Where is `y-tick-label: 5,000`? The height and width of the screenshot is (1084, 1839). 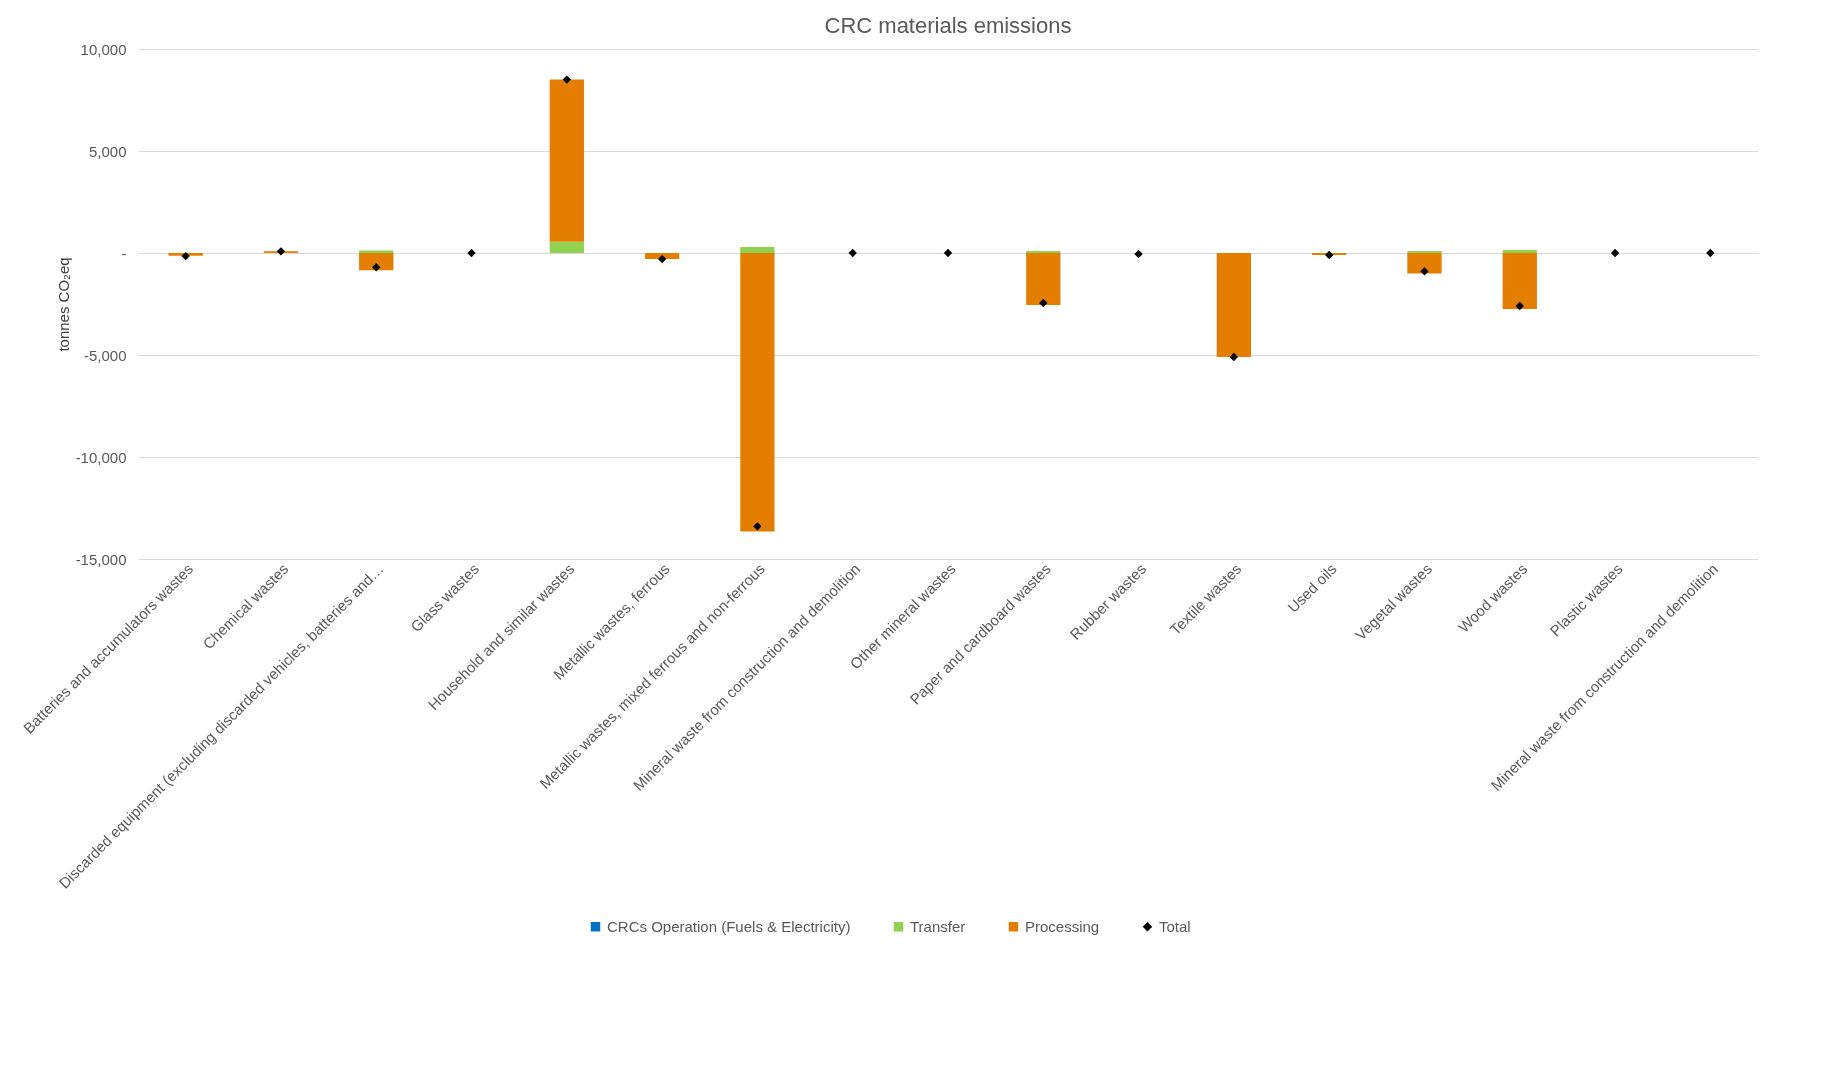
y-tick-label: 5,000 is located at coordinates (107, 151).